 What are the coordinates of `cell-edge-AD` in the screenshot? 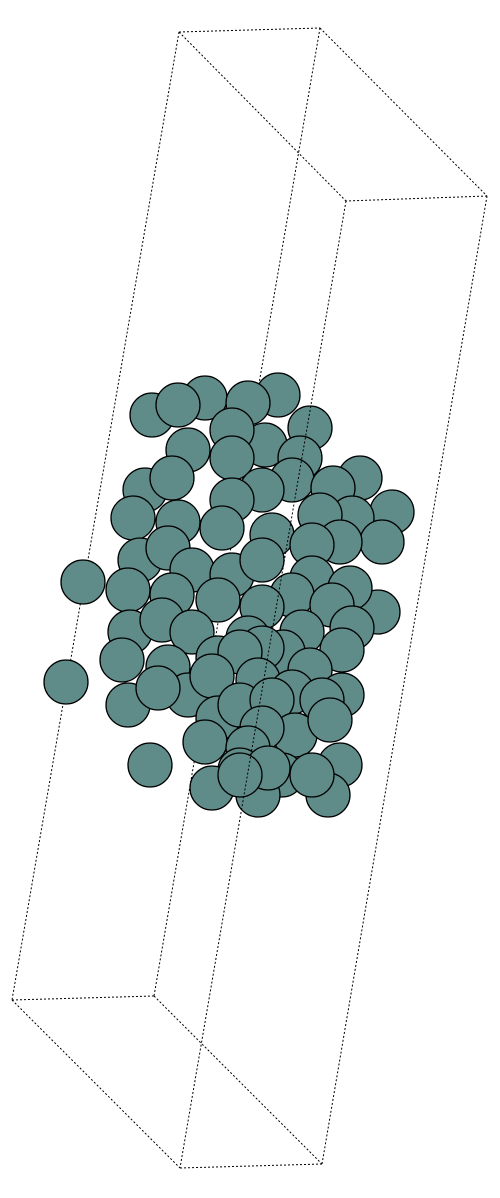 It's located at (262, 116).